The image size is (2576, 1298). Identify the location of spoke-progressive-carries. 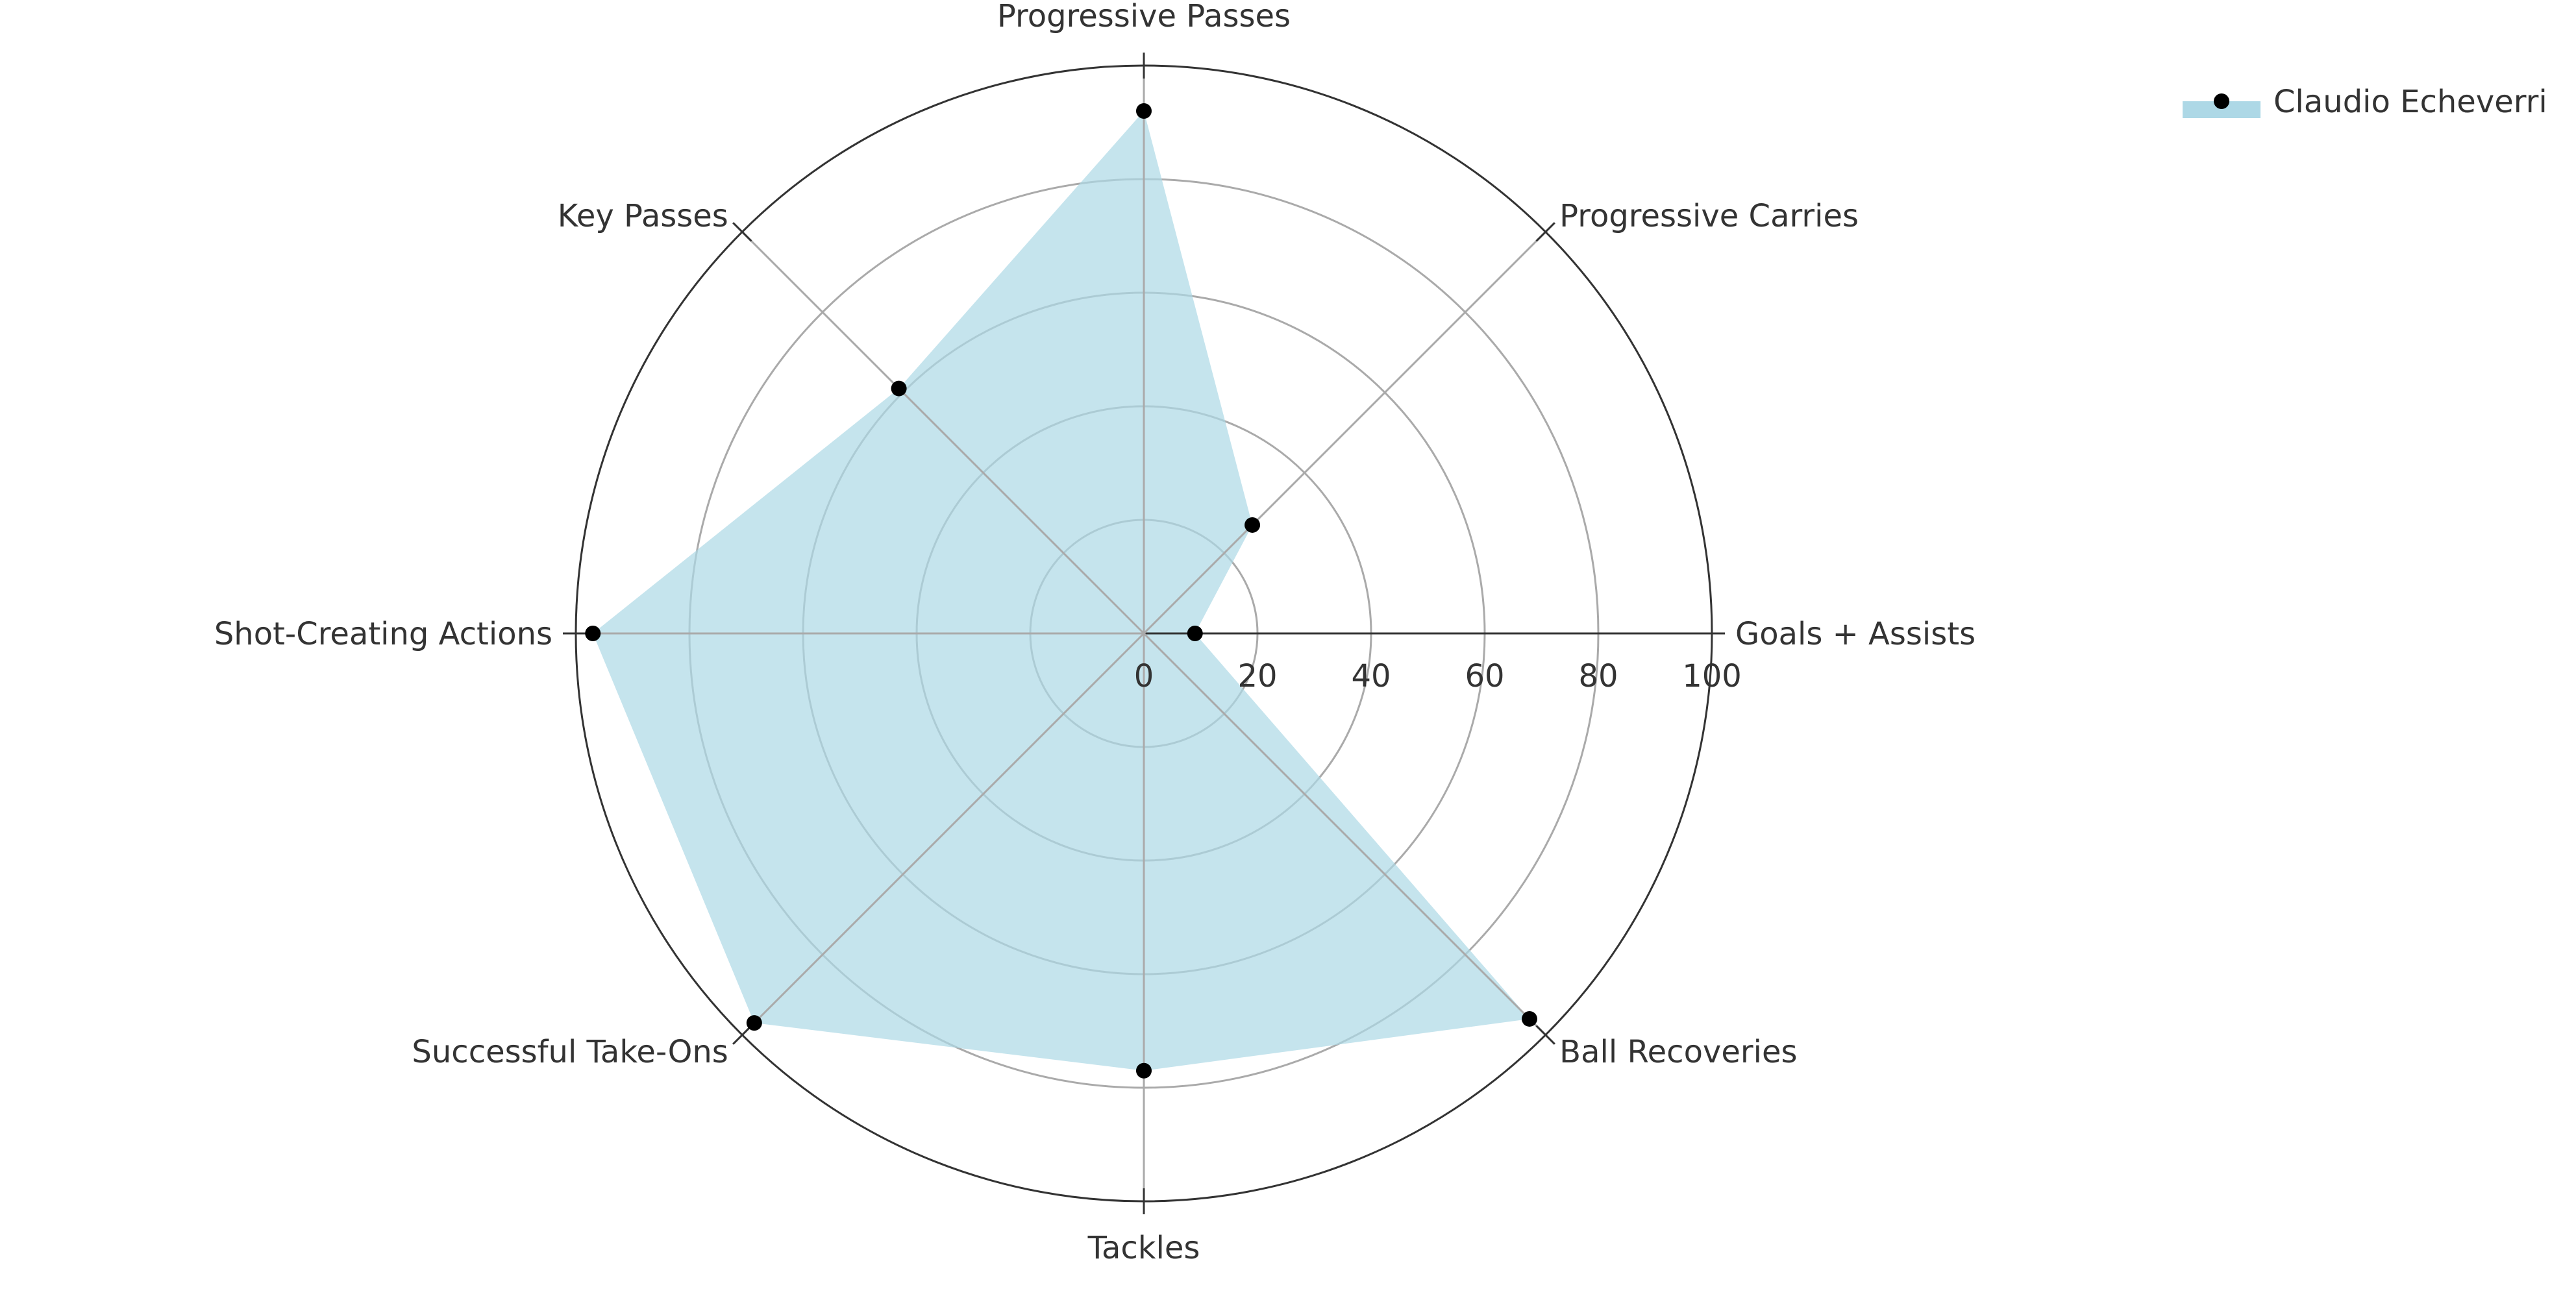
(1344, 433).